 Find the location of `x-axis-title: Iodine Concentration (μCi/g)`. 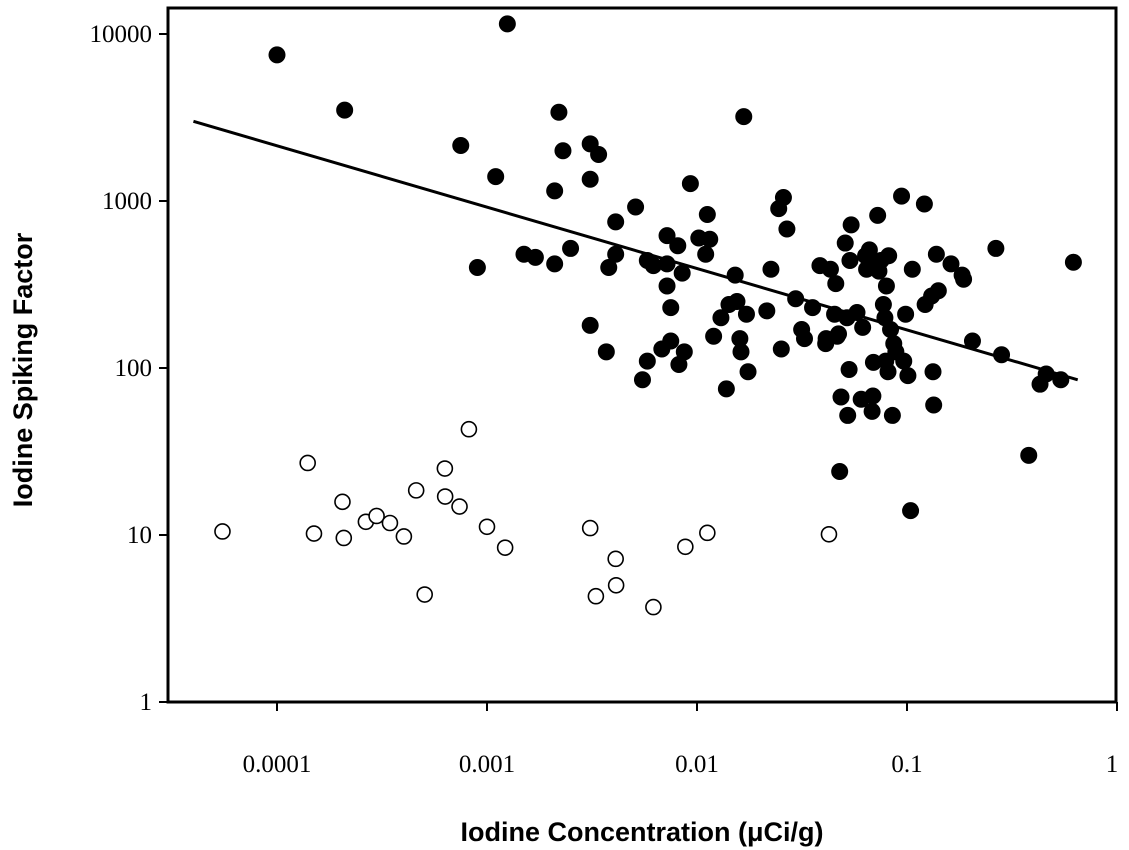

x-axis-title: Iodine Concentration (μCi/g) is located at coordinates (642, 832).